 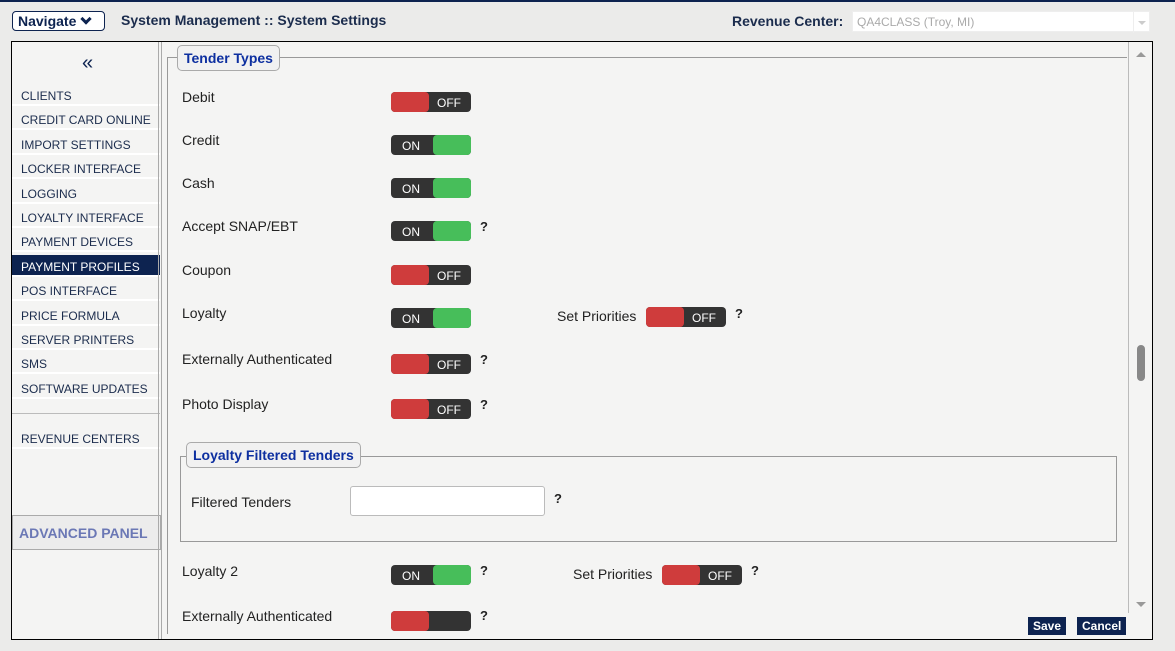 What do you see at coordinates (207, 270) in the screenshot?
I see `coupon-label: Coupon` at bounding box center [207, 270].